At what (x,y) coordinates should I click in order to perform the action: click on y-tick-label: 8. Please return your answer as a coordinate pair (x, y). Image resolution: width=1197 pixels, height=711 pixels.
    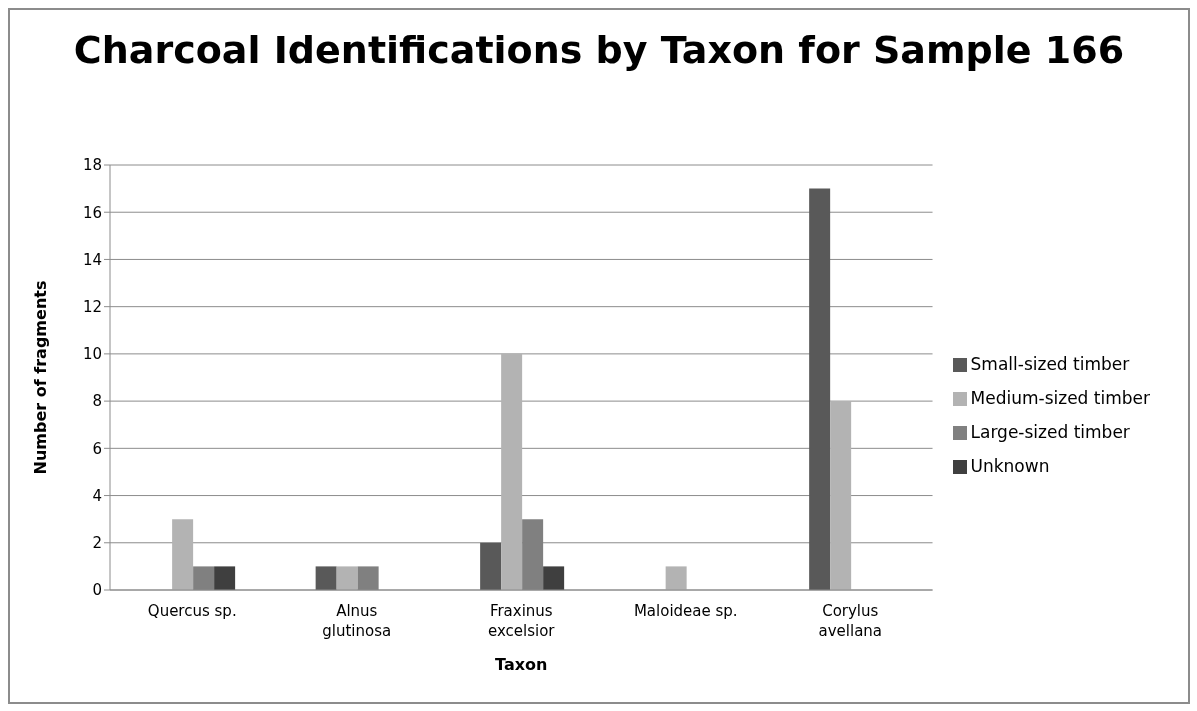
    Looking at the image, I should click on (97, 401).